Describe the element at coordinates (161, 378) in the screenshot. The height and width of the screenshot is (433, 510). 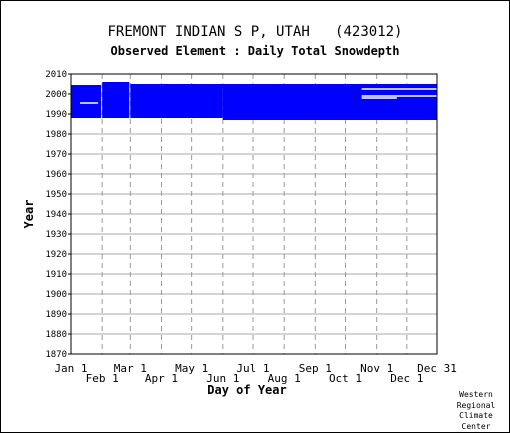
I see `x-tick-label: Apr 1` at that location.